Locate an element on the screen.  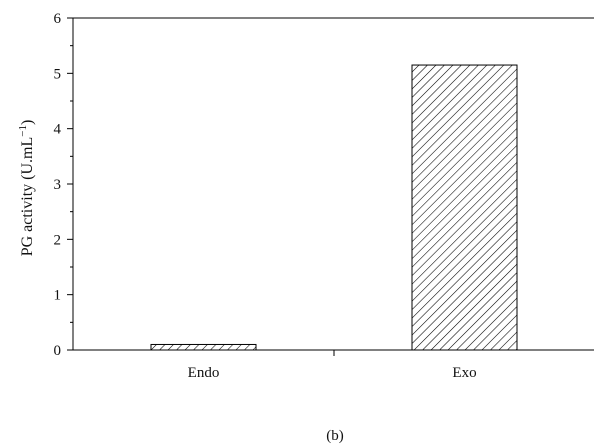
panel-label: (b) is located at coordinates (335, 436).